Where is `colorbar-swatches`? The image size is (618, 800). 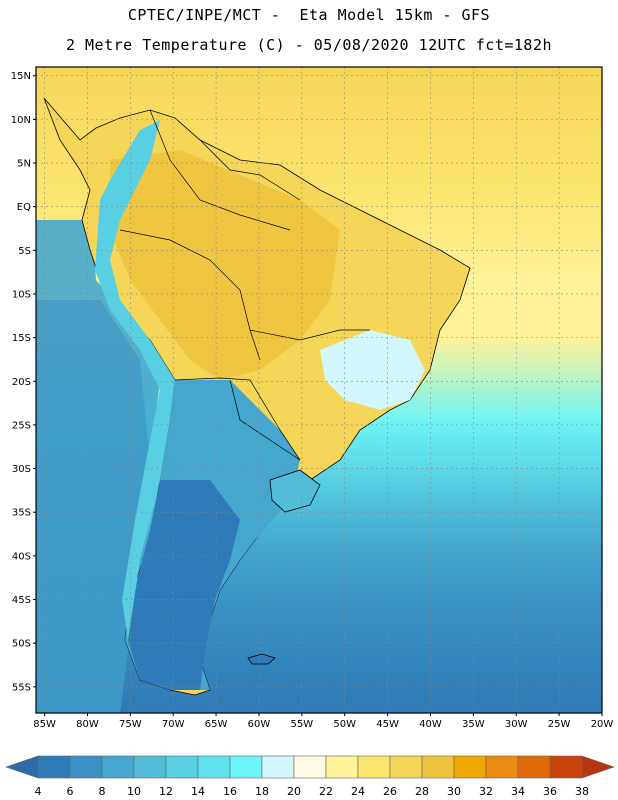
colorbar-swatches is located at coordinates (310, 767).